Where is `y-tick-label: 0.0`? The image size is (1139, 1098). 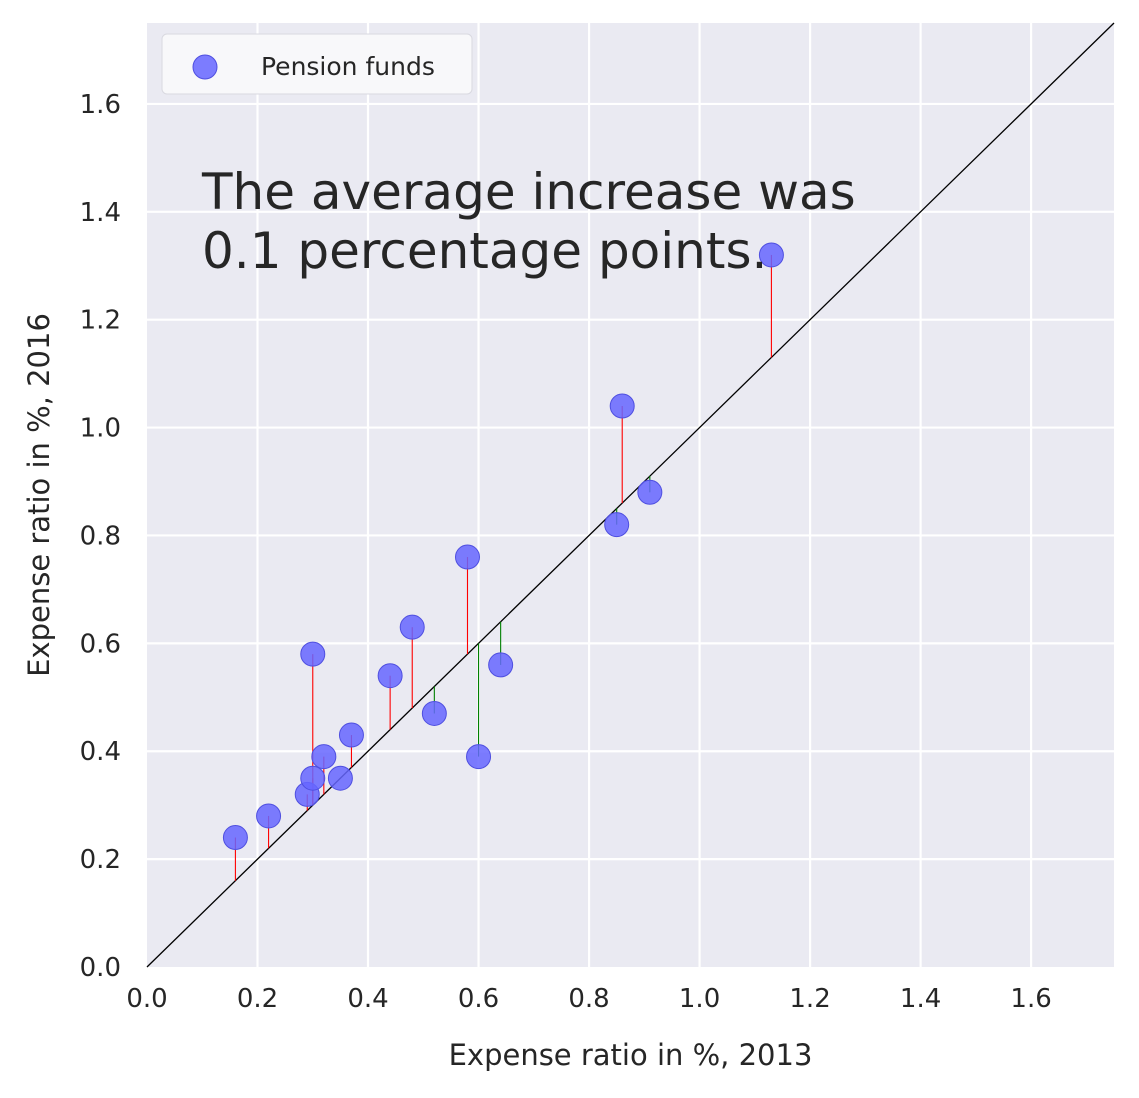 y-tick-label: 0.0 is located at coordinates (100, 968).